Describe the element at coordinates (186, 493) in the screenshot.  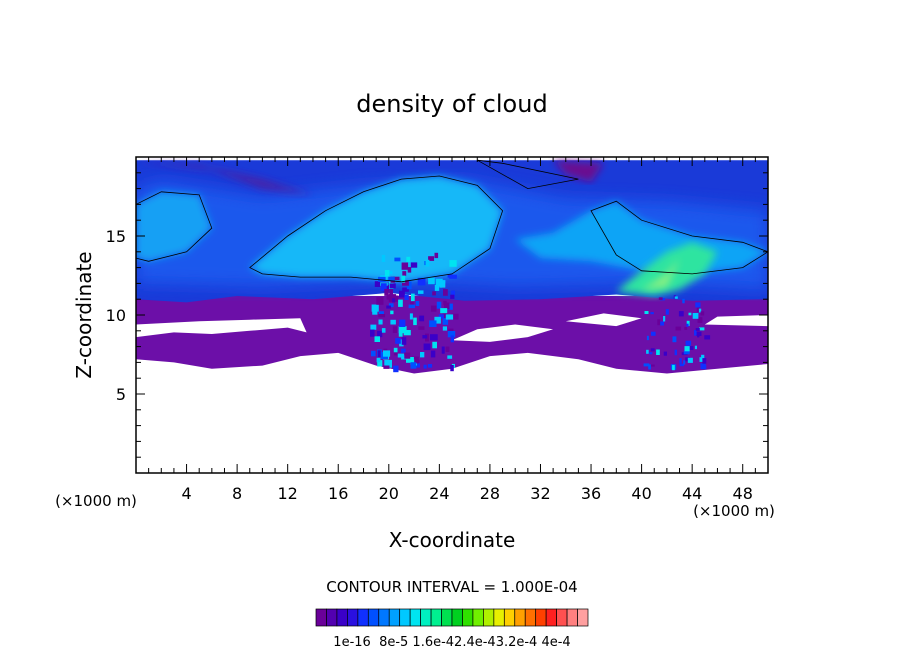
I see `x-tick-label: 4` at that location.